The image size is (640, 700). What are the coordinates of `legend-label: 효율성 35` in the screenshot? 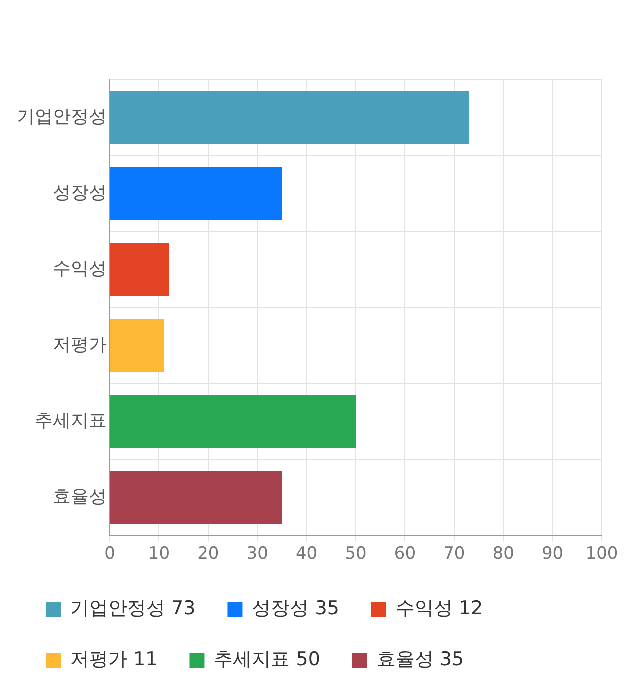 It's located at (420, 659).